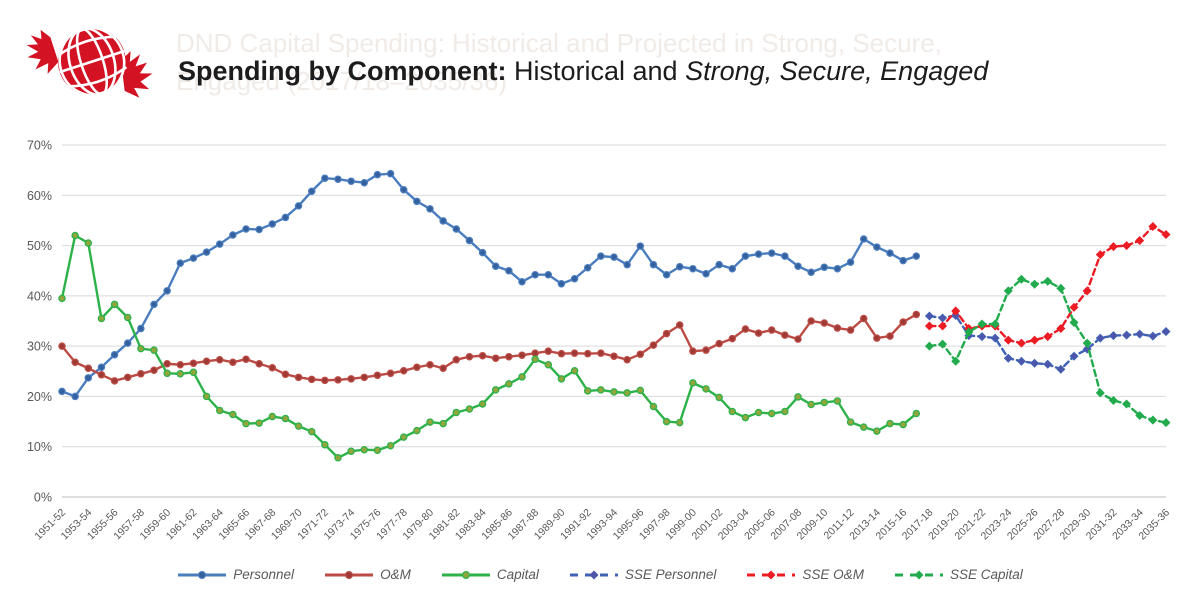 The width and height of the screenshot is (1200, 611). Describe the element at coordinates (39, 296) in the screenshot. I see `y-axis-tick-label: 40%` at that location.